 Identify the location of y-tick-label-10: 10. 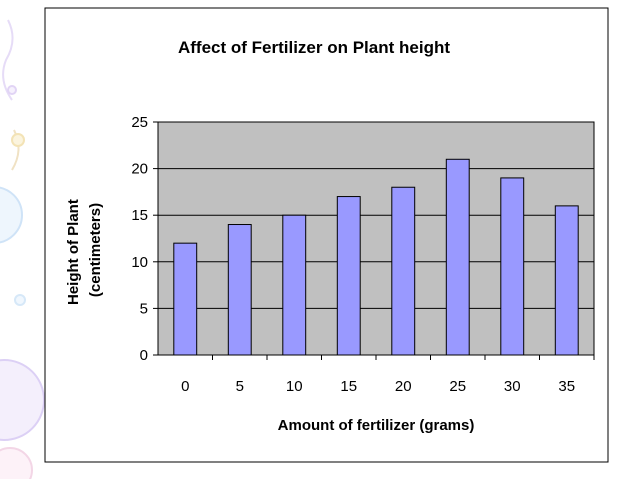
(139, 262).